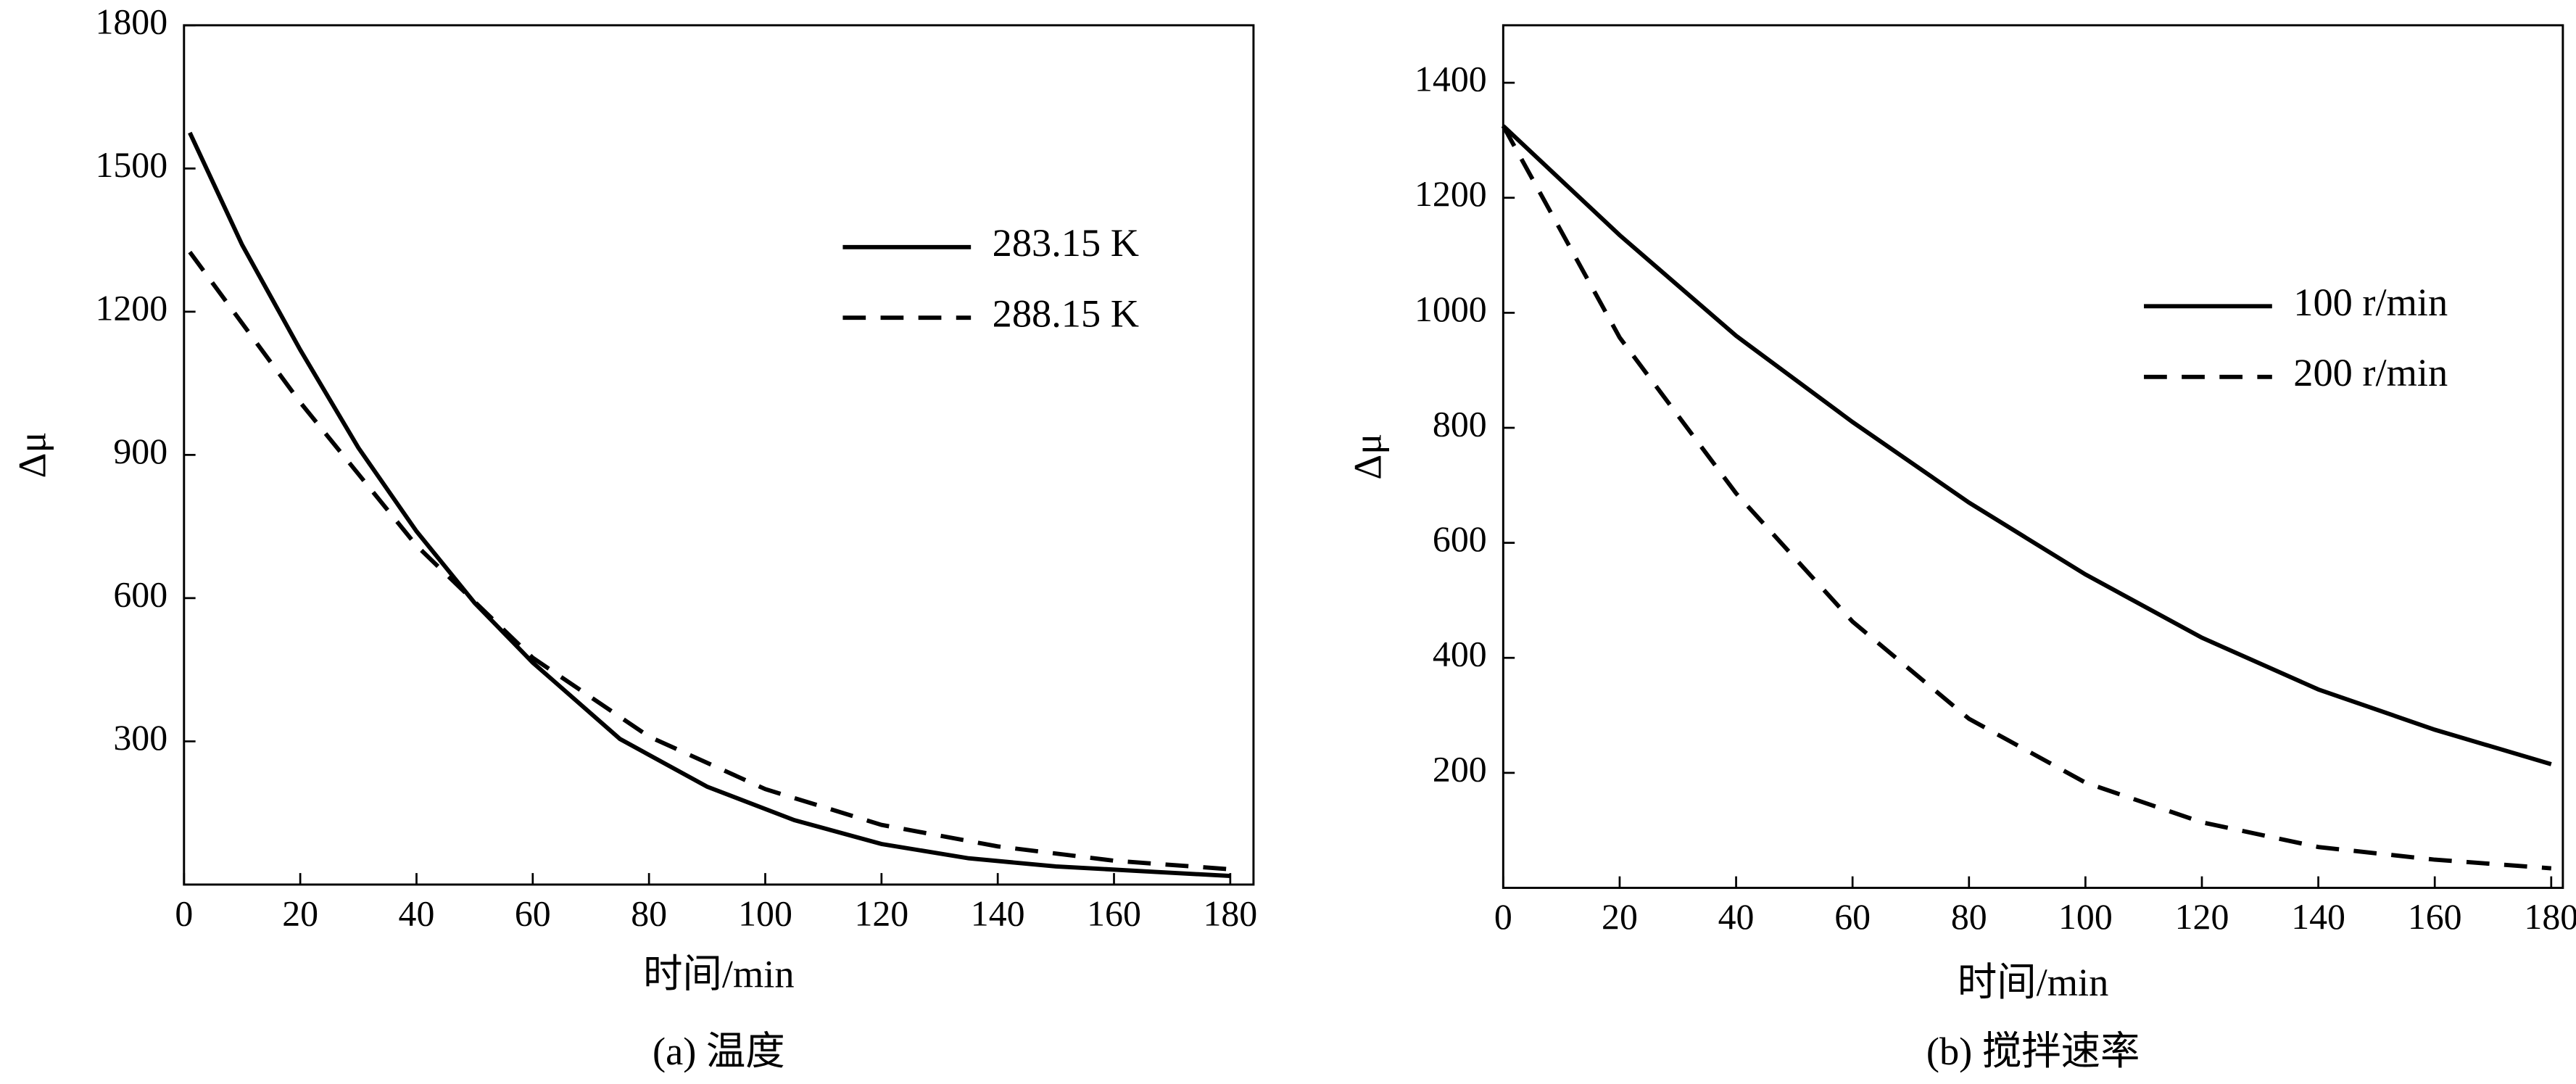 Image resolution: width=2576 pixels, height=1084 pixels. What do you see at coordinates (1460, 424) in the screenshot?
I see `y-tick-label: 800` at bounding box center [1460, 424].